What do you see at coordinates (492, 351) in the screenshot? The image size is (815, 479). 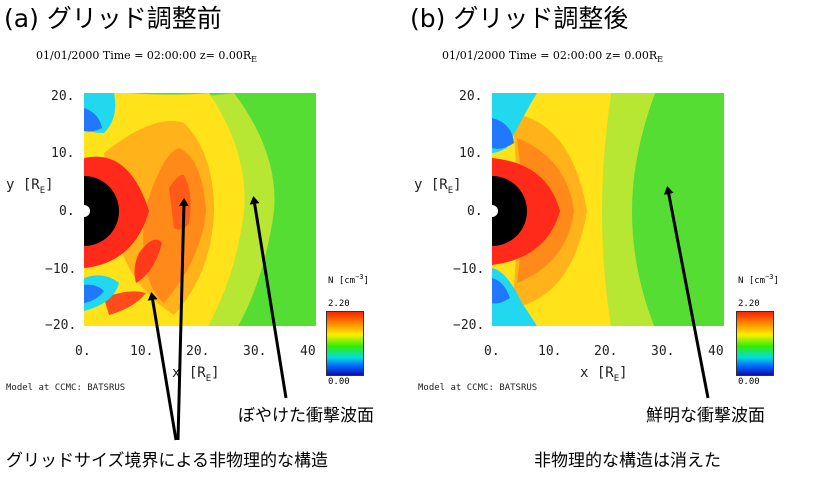 I see `right-xtick-0: 0.` at bounding box center [492, 351].